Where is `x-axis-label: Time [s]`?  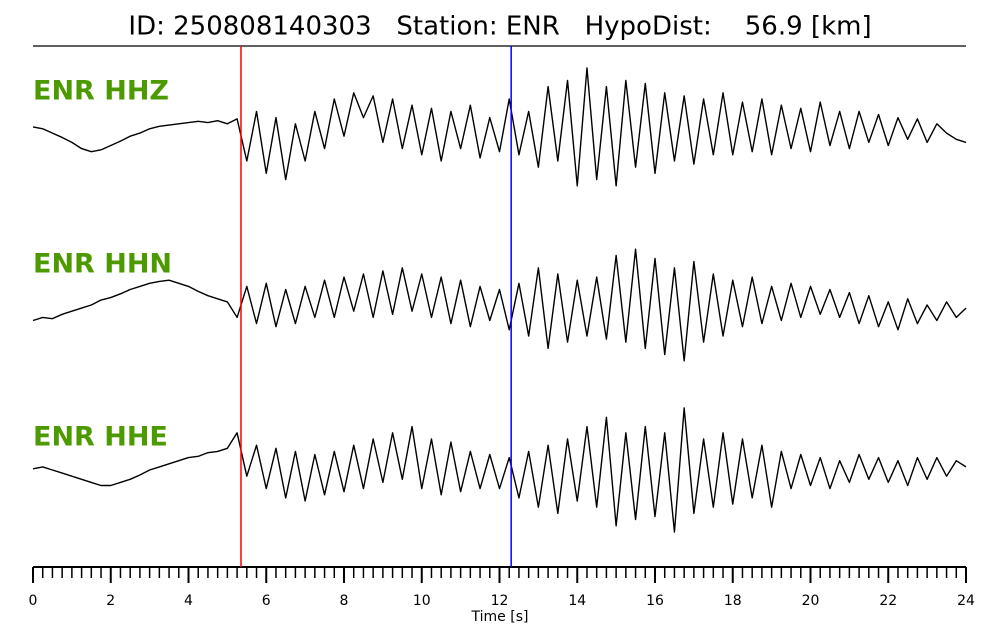 x-axis-label: Time [s] is located at coordinates (500, 617).